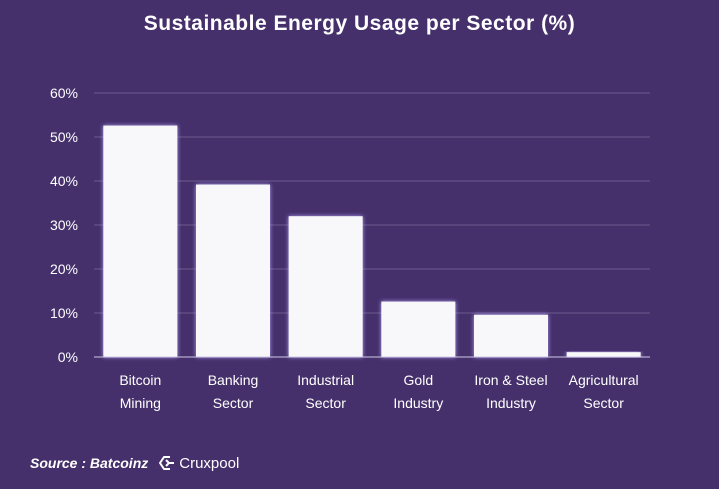 This screenshot has width=719, height=489. I want to click on y-tick-label: 0%, so click(68, 357).